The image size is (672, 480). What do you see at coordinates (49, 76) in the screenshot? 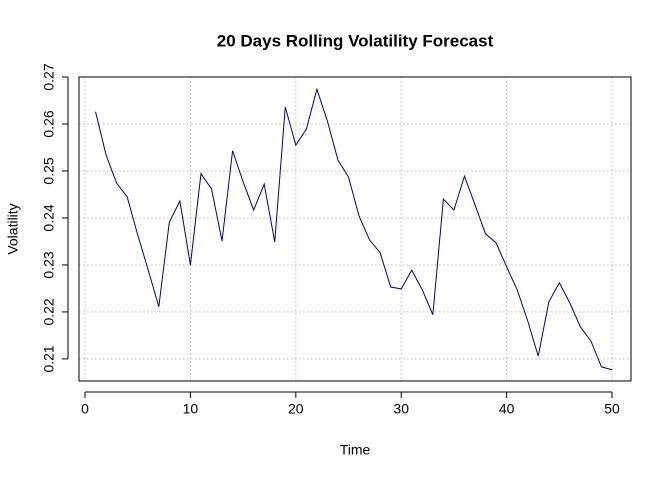
I see `y-tick-label: 0.27` at bounding box center [49, 76].